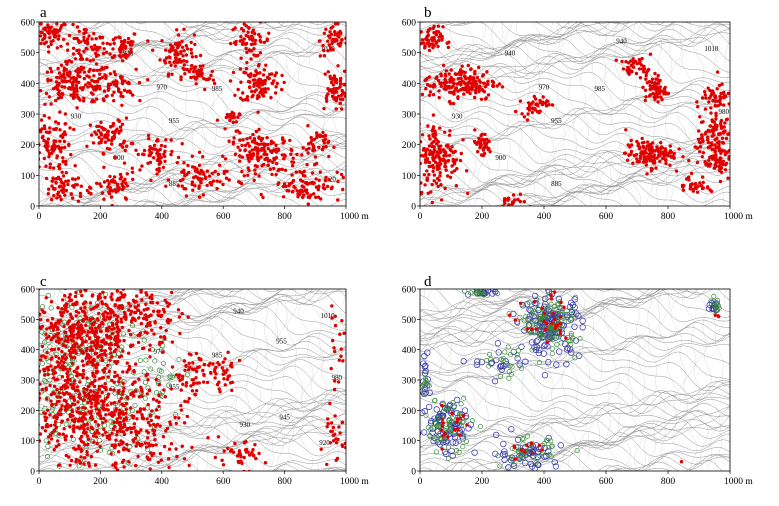 This screenshot has height=506, width=779. What do you see at coordinates (28, 54) in the screenshot?
I see `y-tick-label: 500` at bounding box center [28, 54].